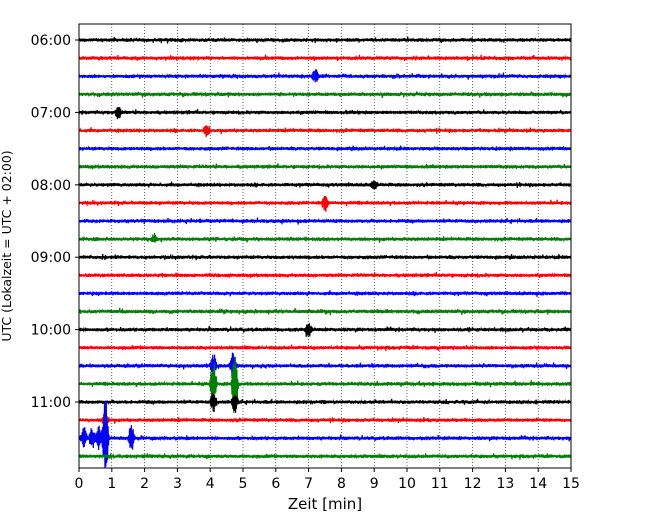 The image size is (650, 520). What do you see at coordinates (374, 484) in the screenshot?
I see `x-tick-label: 9` at bounding box center [374, 484].